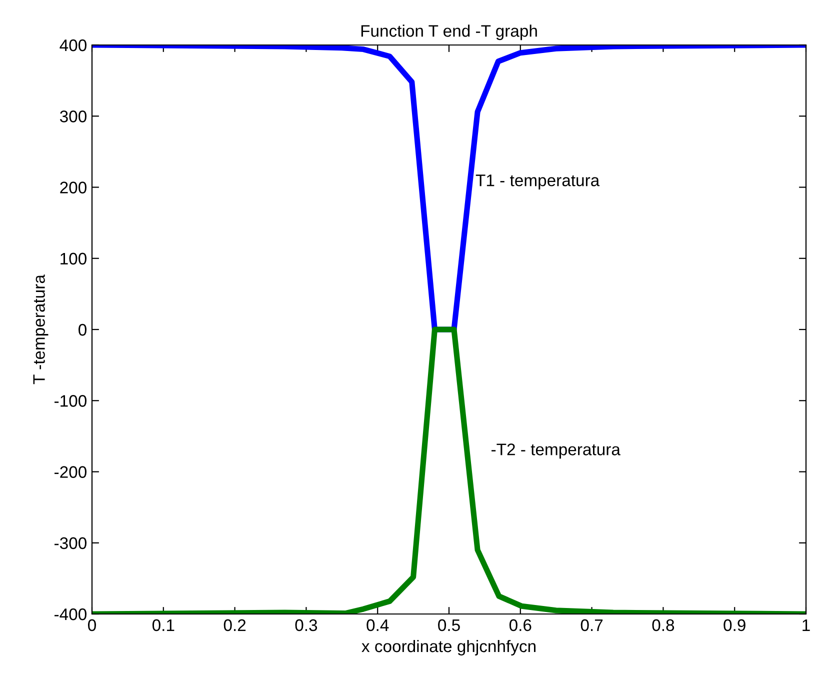 This screenshot has width=817, height=675. I want to click on series-label: T1 - temperatura, so click(538, 182).